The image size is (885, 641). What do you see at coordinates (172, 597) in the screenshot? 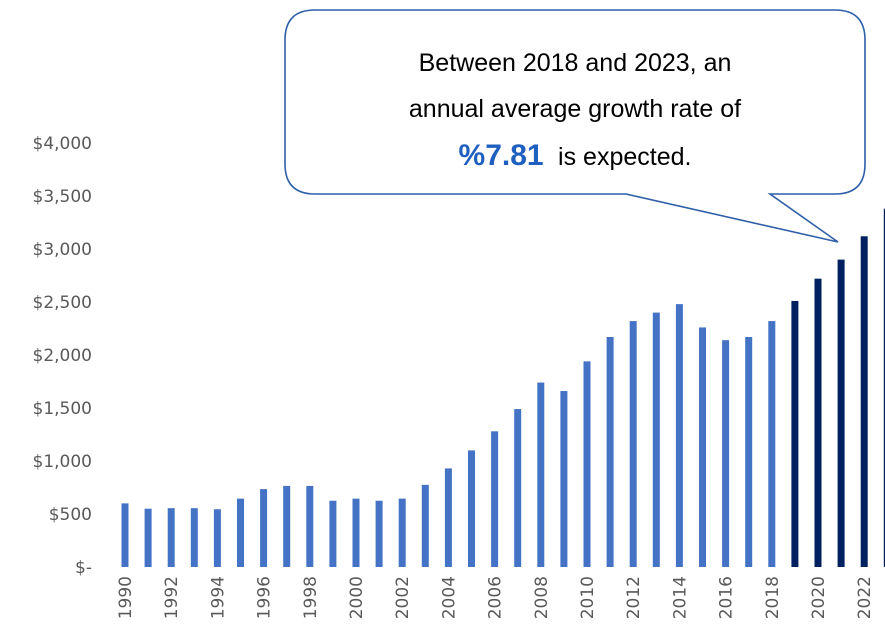
I see `x-tick-label: 1992` at bounding box center [172, 597].